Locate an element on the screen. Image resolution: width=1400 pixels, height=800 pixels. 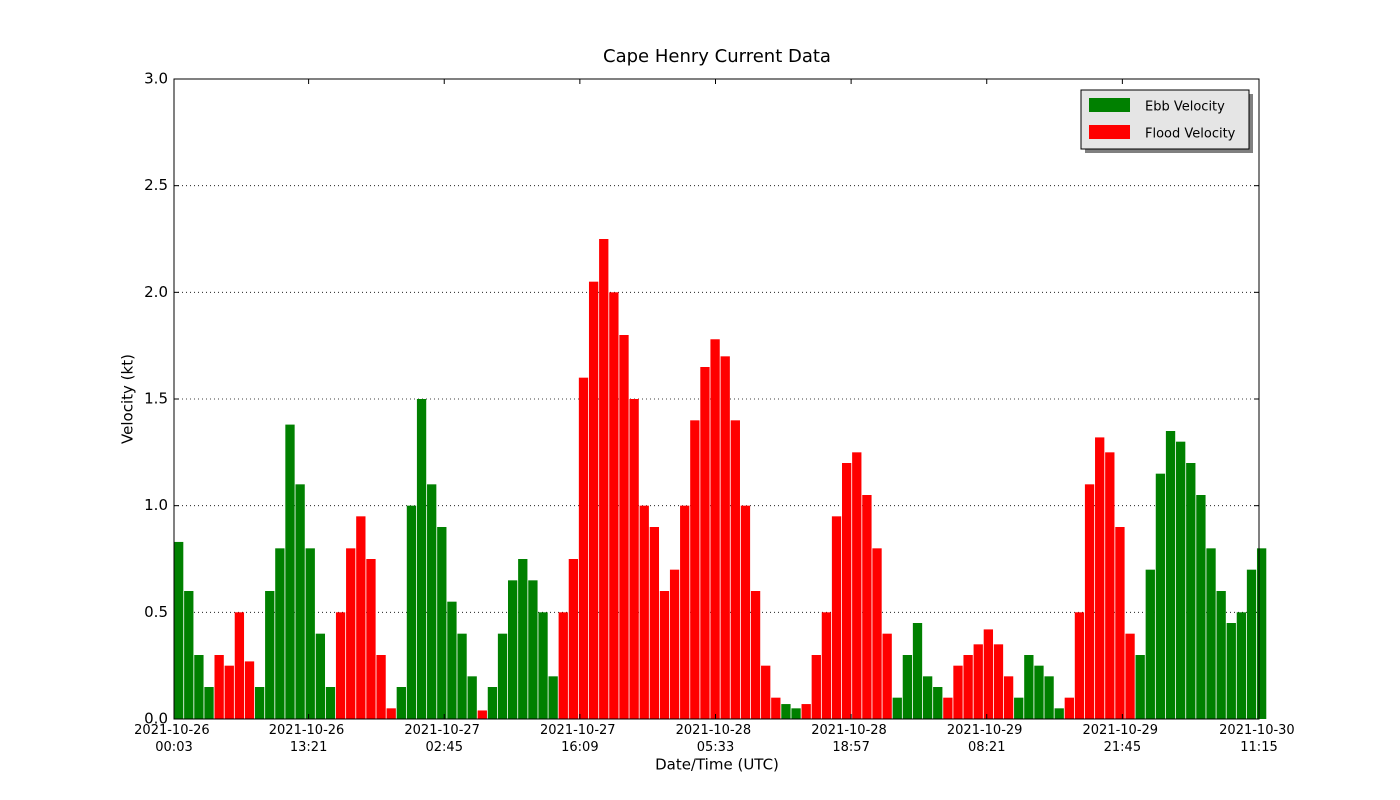
y-tick-label: 0.0 is located at coordinates (156, 719).